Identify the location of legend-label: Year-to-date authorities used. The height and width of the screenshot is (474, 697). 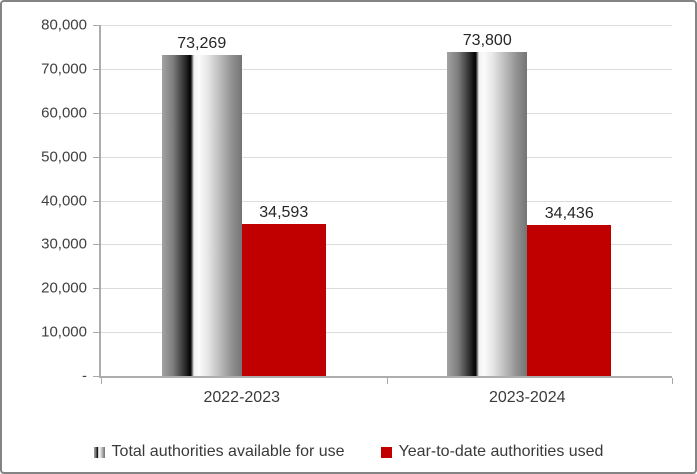
(501, 451).